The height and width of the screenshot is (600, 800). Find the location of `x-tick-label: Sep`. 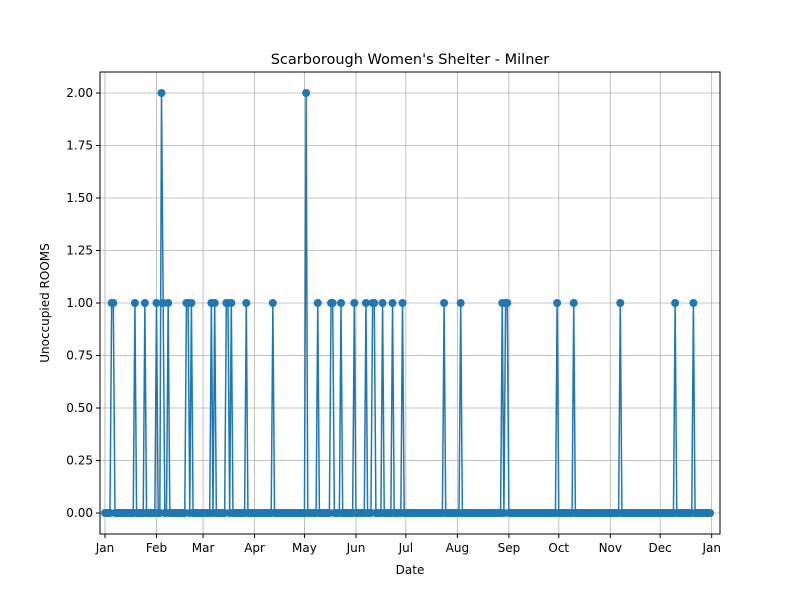

x-tick-label: Sep is located at coordinates (509, 548).